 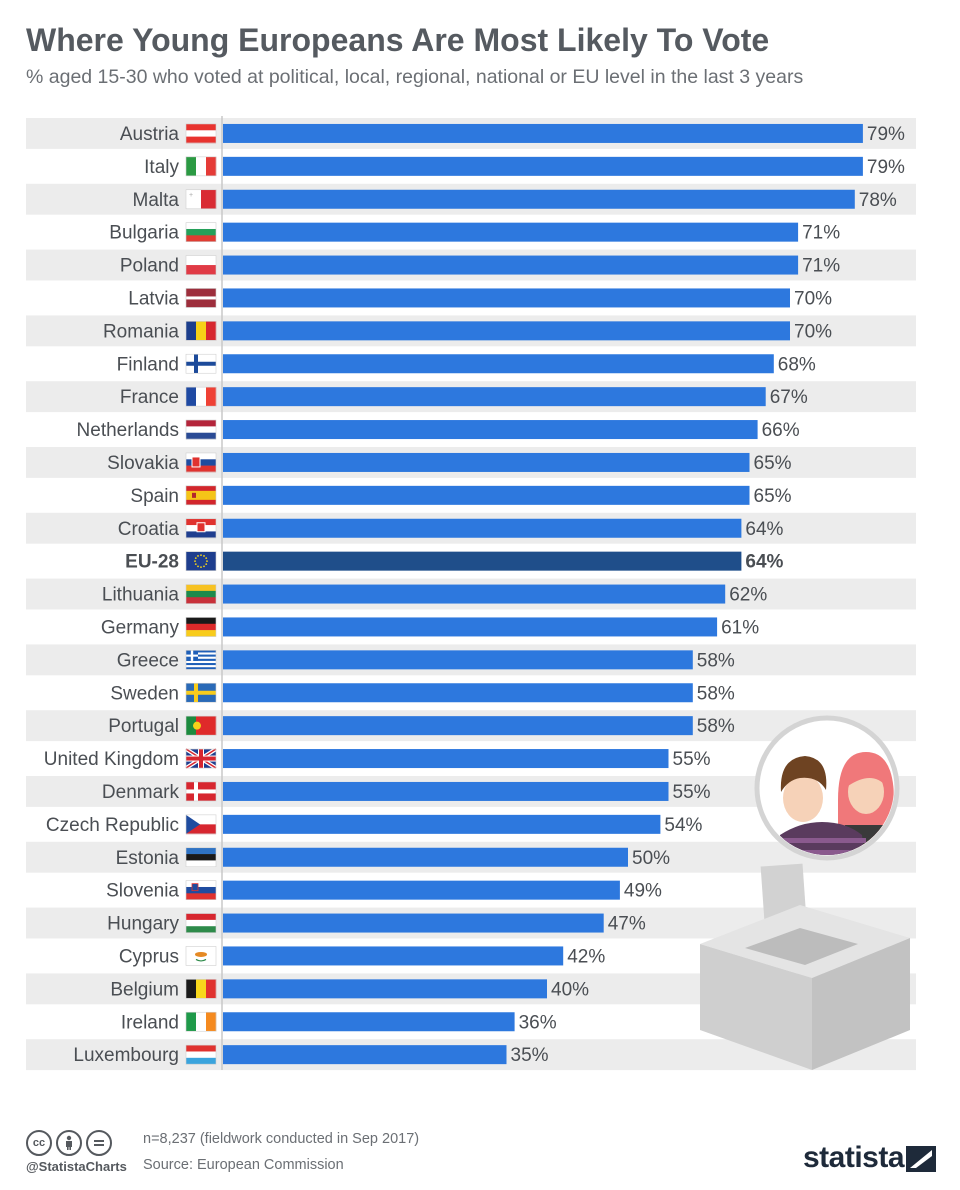 I want to click on bar-latvia, so click(x=506, y=298).